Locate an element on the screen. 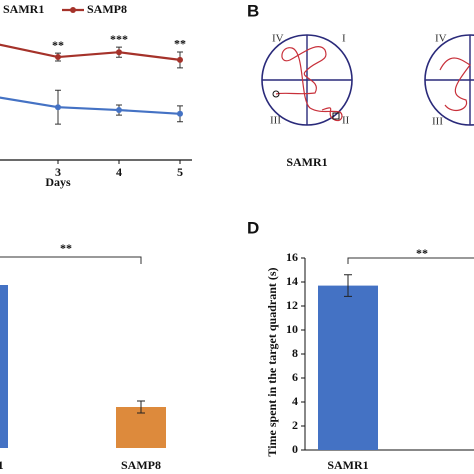 Image resolution: width=474 pixels, height=474 pixels. y-tick-label: 4 is located at coordinates (295, 401).